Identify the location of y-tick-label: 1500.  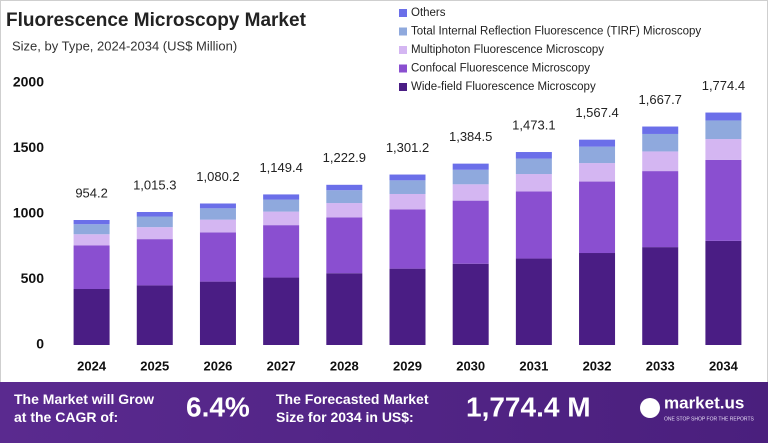
(28, 147).